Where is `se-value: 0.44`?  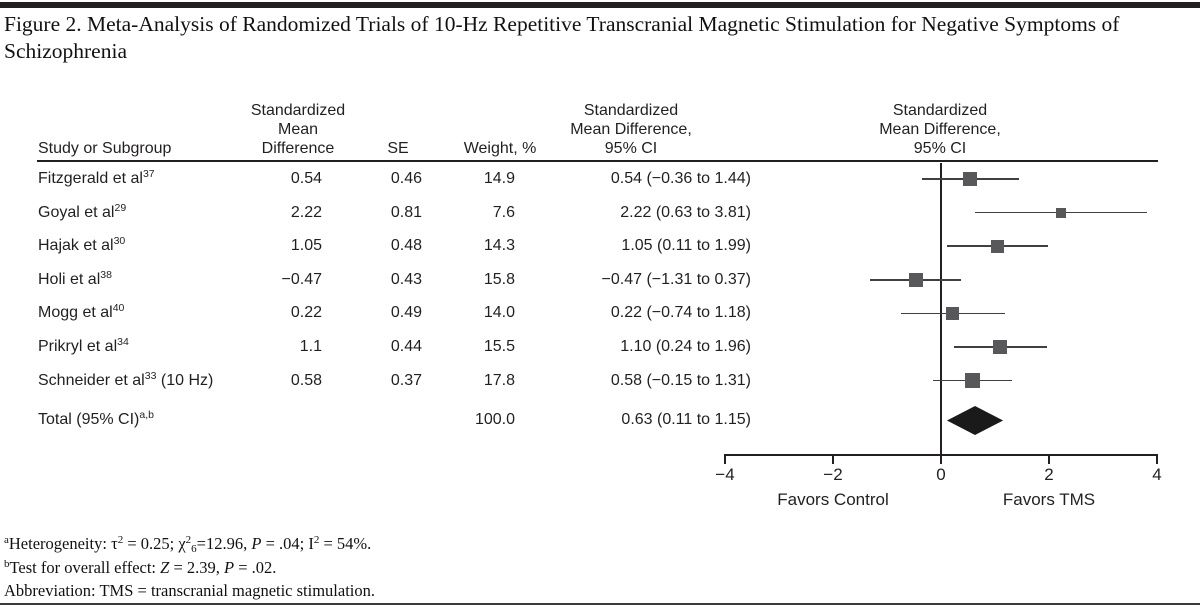 se-value: 0.44 is located at coordinates (406, 346).